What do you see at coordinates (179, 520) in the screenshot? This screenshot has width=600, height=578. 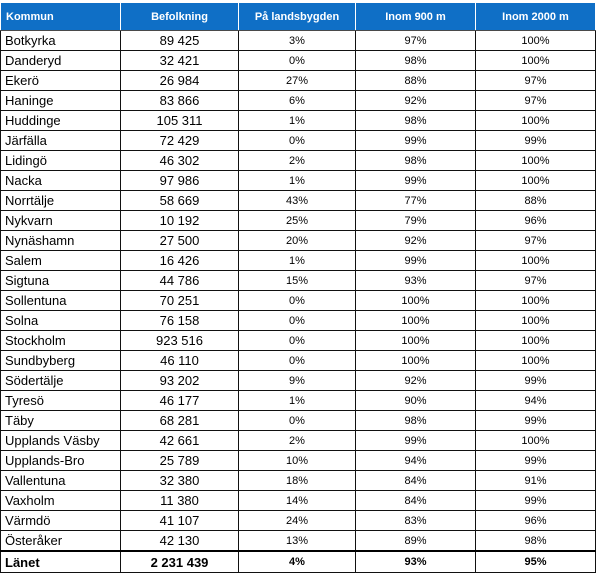 I see `befolkning-cell: 41 107` at bounding box center [179, 520].